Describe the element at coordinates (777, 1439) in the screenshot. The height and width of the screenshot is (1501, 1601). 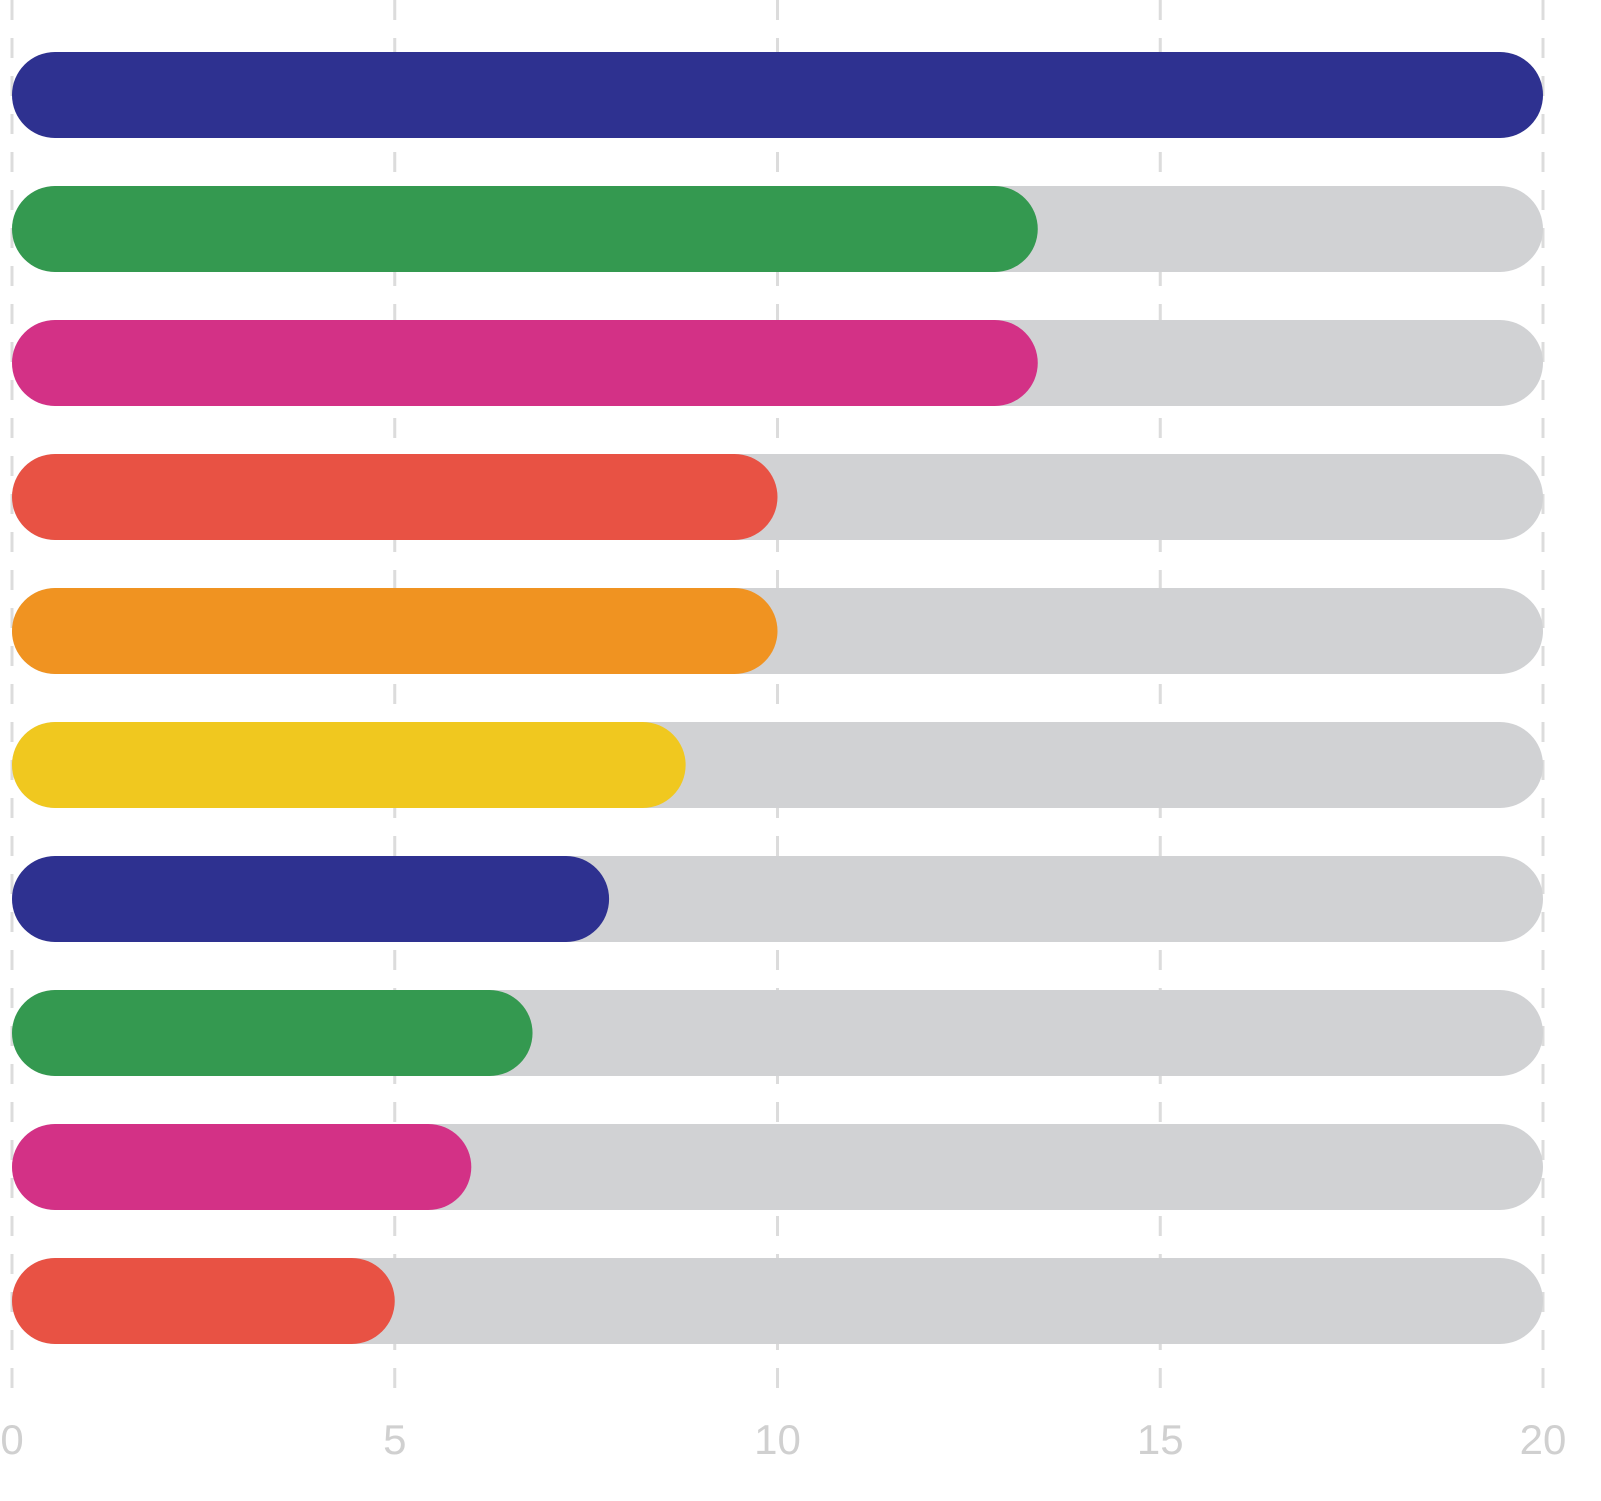
I see `x-tick-label: 10` at that location.